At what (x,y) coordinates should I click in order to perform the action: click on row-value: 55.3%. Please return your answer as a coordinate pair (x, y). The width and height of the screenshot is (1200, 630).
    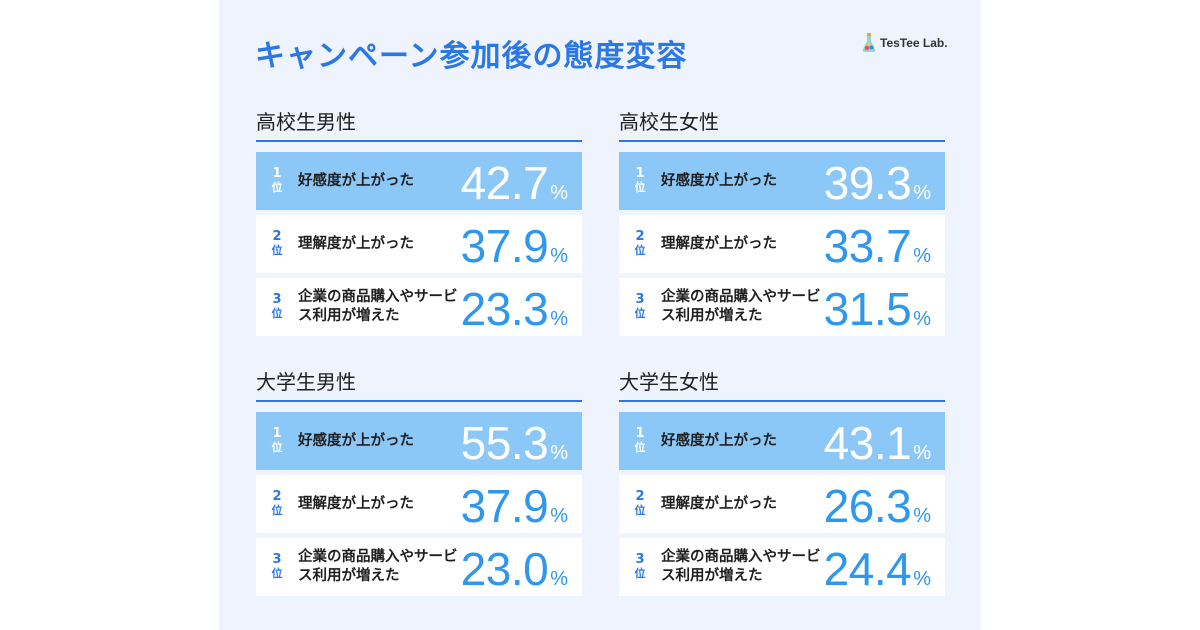
    Looking at the image, I should click on (514, 443).